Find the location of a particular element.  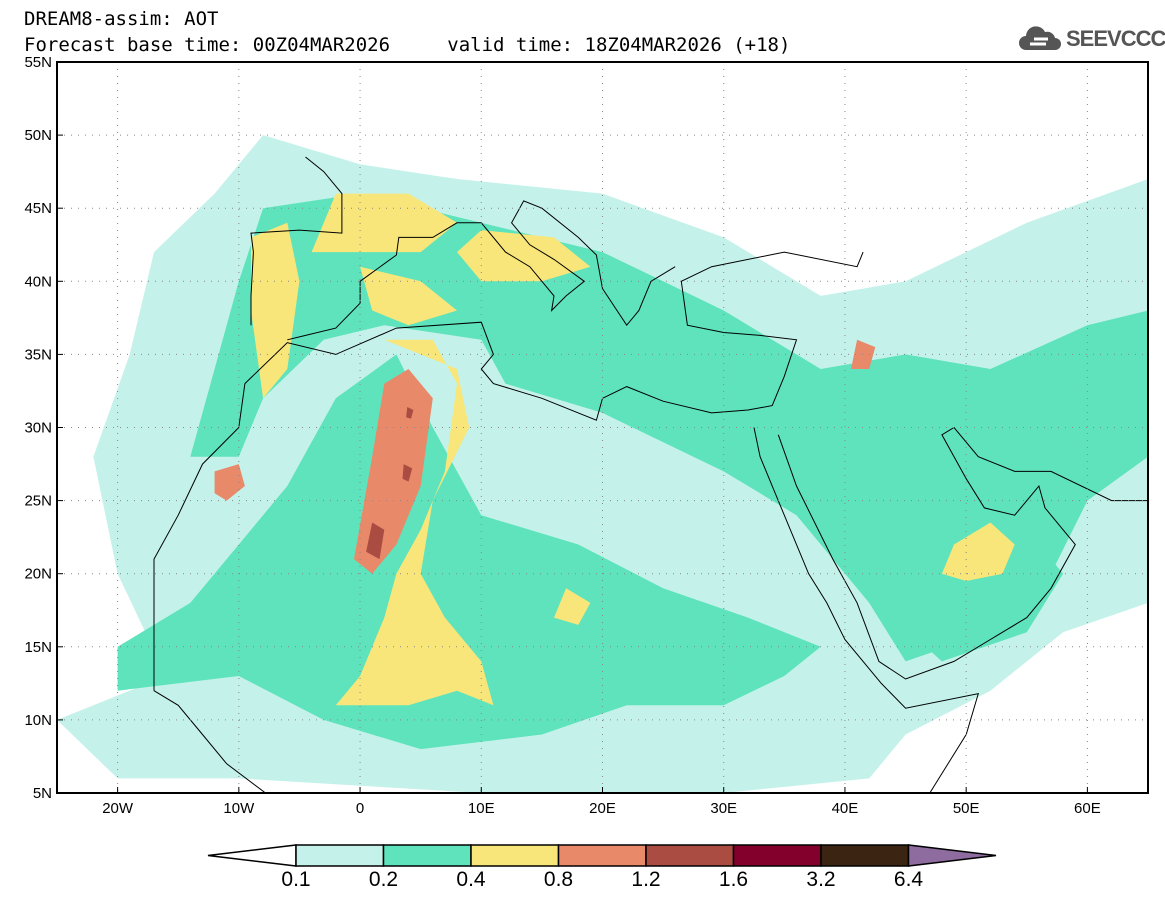

colorbar-label: 1.2 is located at coordinates (646, 879).